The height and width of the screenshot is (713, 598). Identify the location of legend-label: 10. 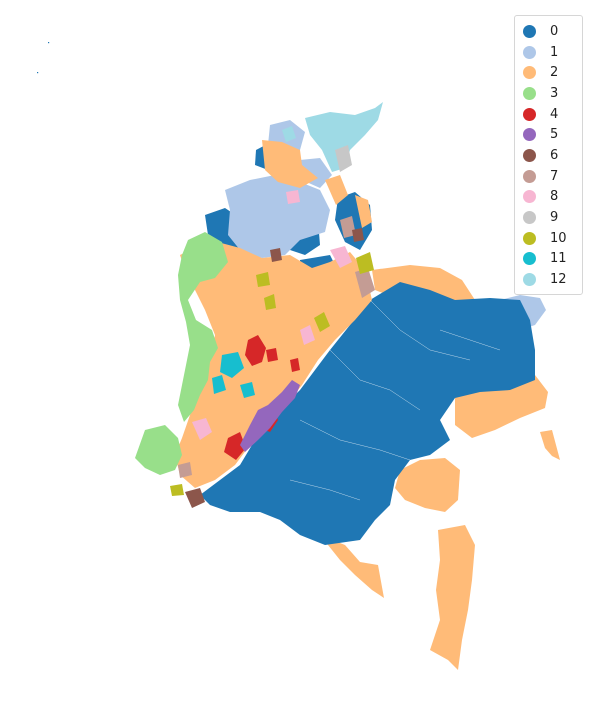
(558, 238).